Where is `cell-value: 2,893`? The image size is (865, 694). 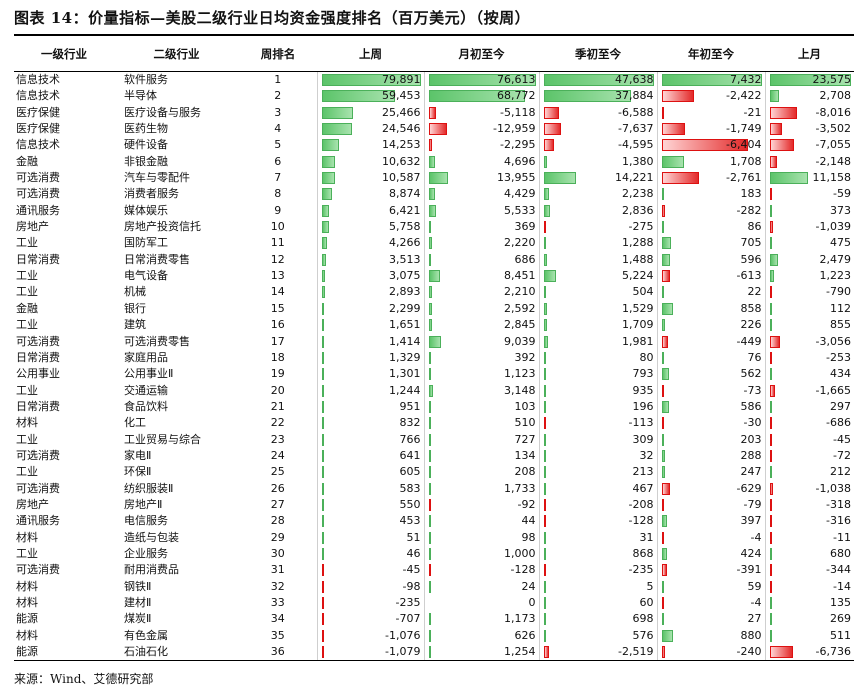
cell-value: 2,893 is located at coordinates (405, 292).